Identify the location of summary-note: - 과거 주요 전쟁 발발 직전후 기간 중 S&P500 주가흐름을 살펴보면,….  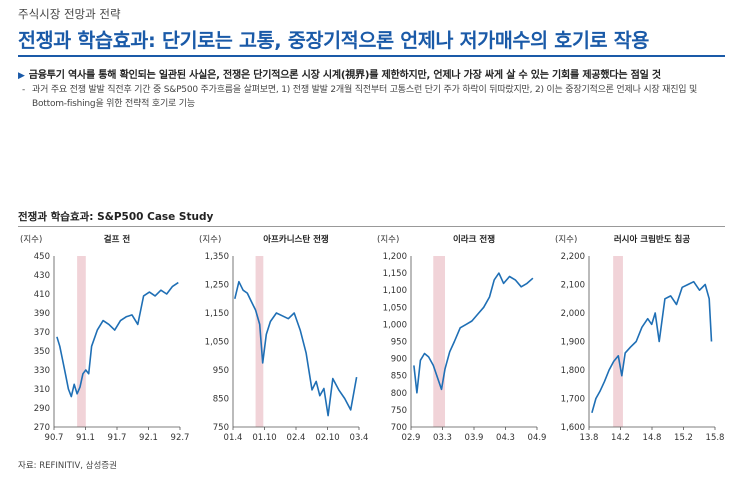
(372, 97).